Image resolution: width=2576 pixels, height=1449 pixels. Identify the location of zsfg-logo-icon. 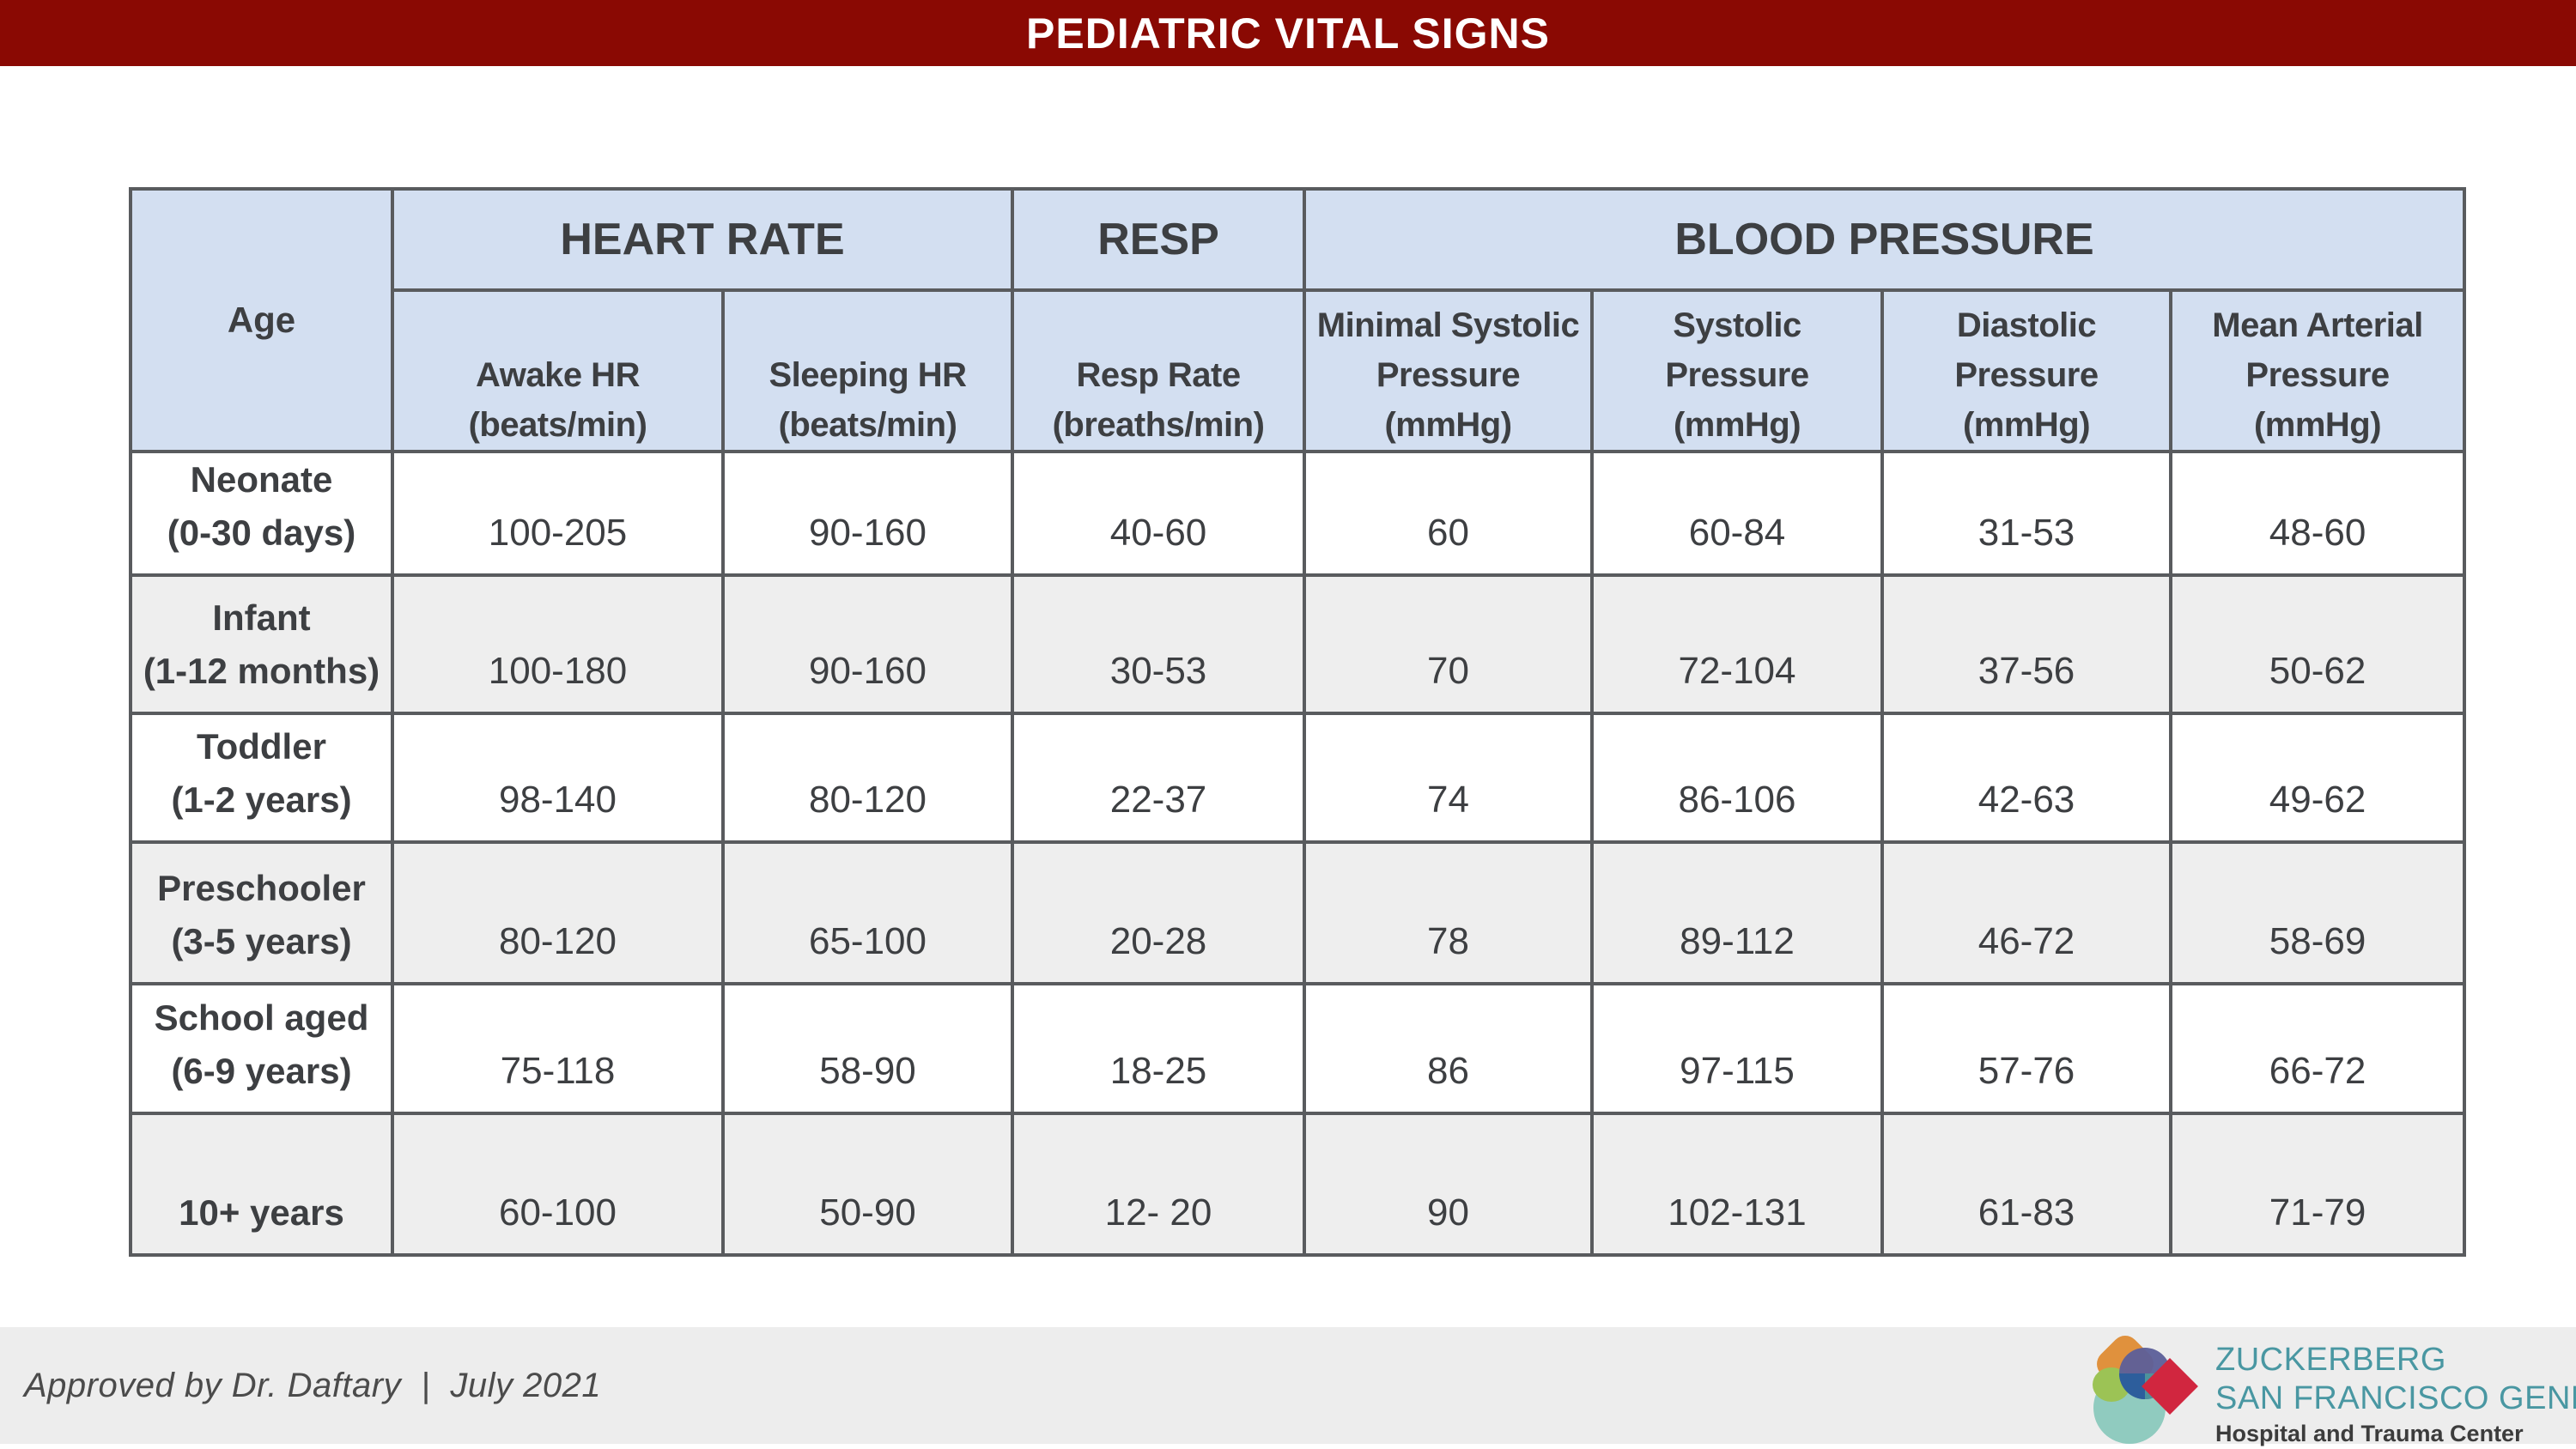
(2145, 1390).